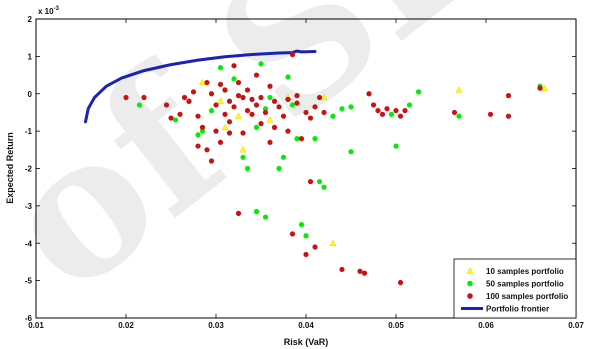  What do you see at coordinates (29, 169) in the screenshot?
I see `y-tick-label: -2` at bounding box center [29, 169].